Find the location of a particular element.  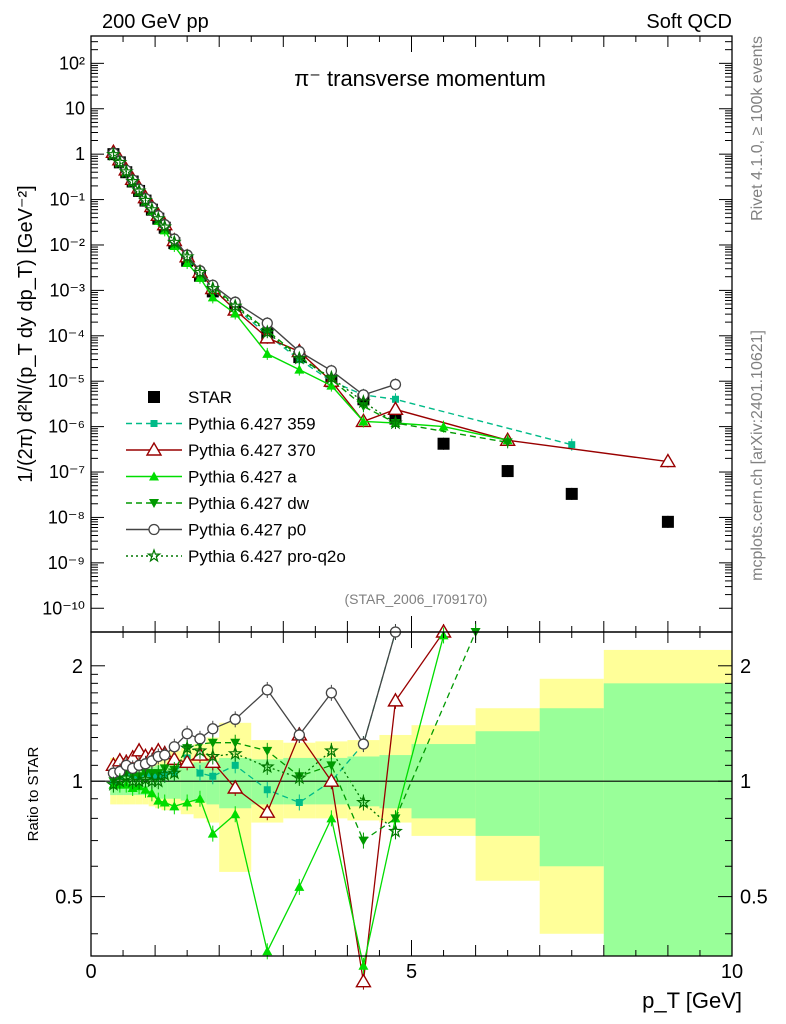

legend-label-0: STAR is located at coordinates (210, 397).